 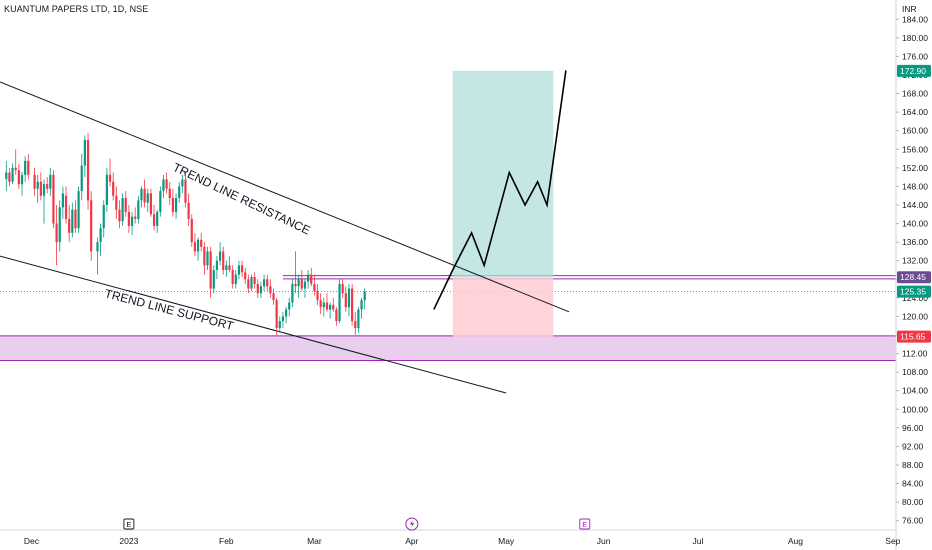 I want to click on price-badge-stop: 115.65, so click(x=914, y=336).